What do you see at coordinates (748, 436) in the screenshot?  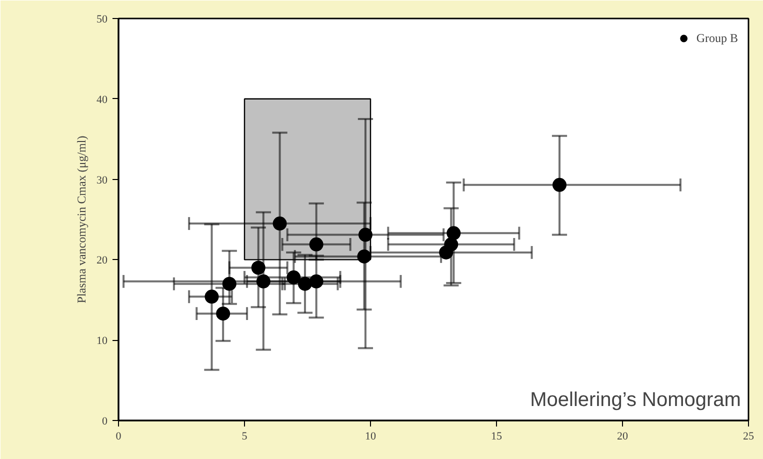 I see `x-tick-label: 25` at bounding box center [748, 436].